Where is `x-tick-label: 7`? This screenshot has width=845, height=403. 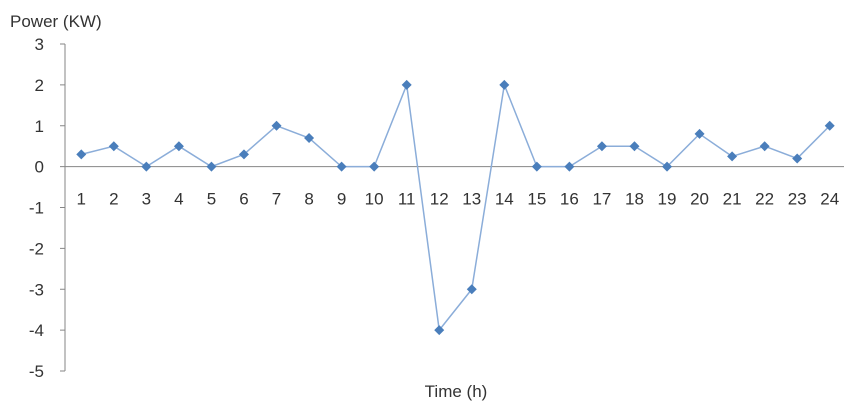 x-tick-label: 7 is located at coordinates (276, 199).